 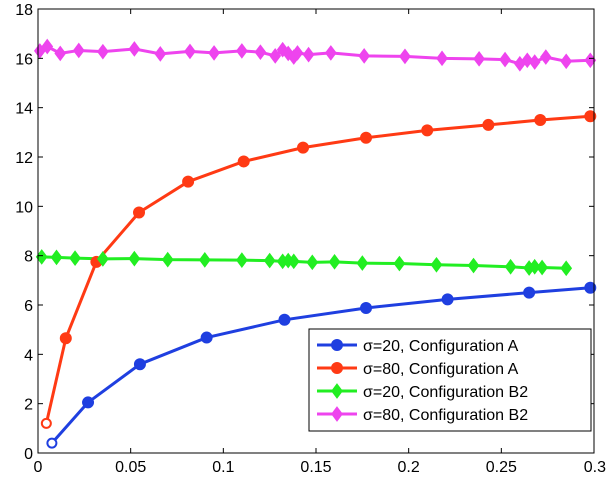 What do you see at coordinates (24, 207) in the screenshot?
I see `y-tick-label: 10` at bounding box center [24, 207].